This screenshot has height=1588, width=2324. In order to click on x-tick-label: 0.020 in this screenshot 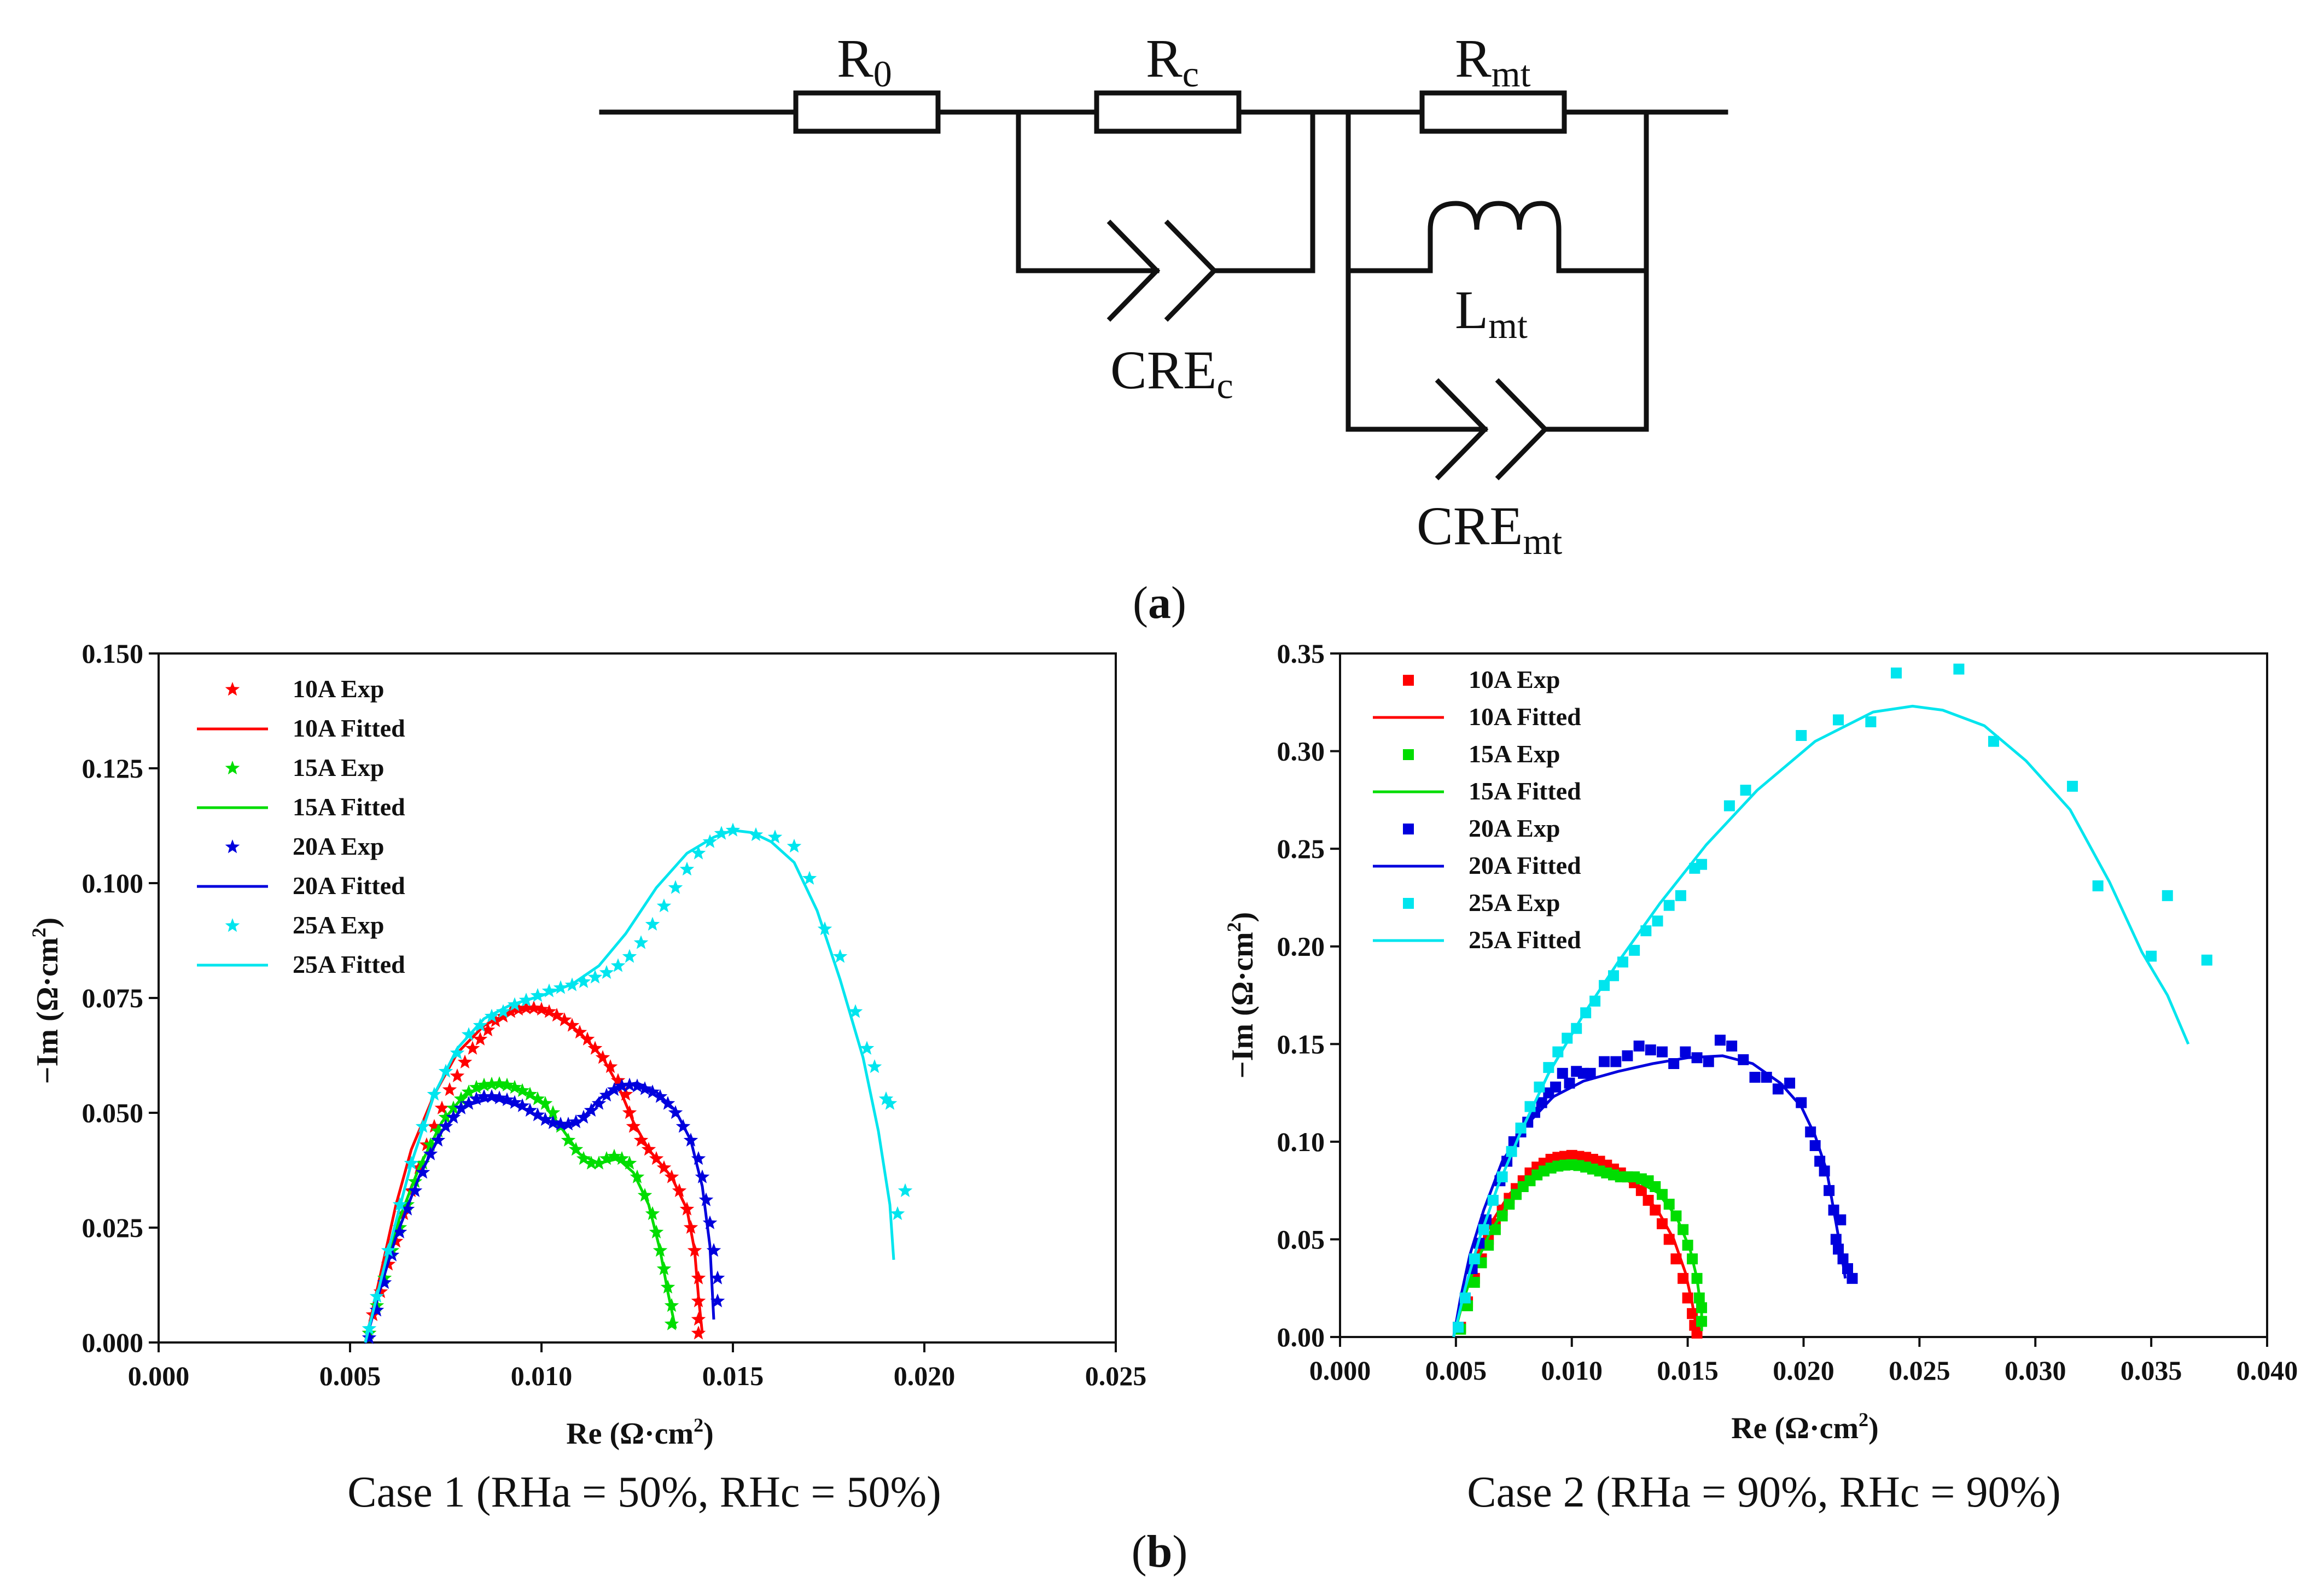, I will do `click(1803, 1370)`.